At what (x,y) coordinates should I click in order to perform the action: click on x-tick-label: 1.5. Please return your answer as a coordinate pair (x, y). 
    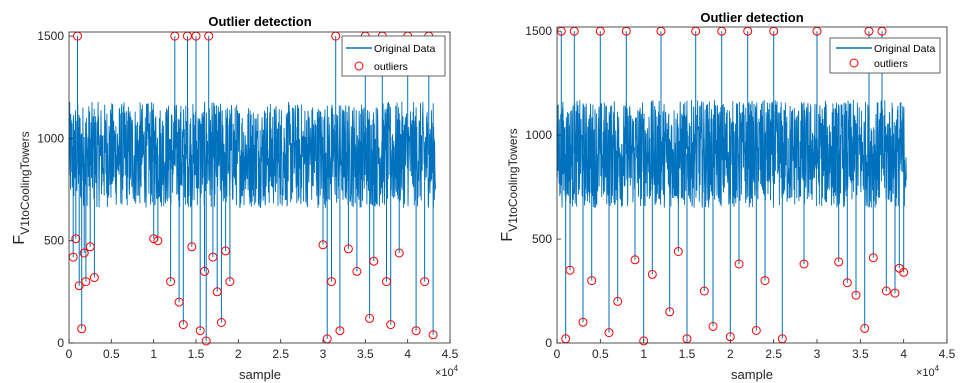
    Looking at the image, I should click on (687, 354).